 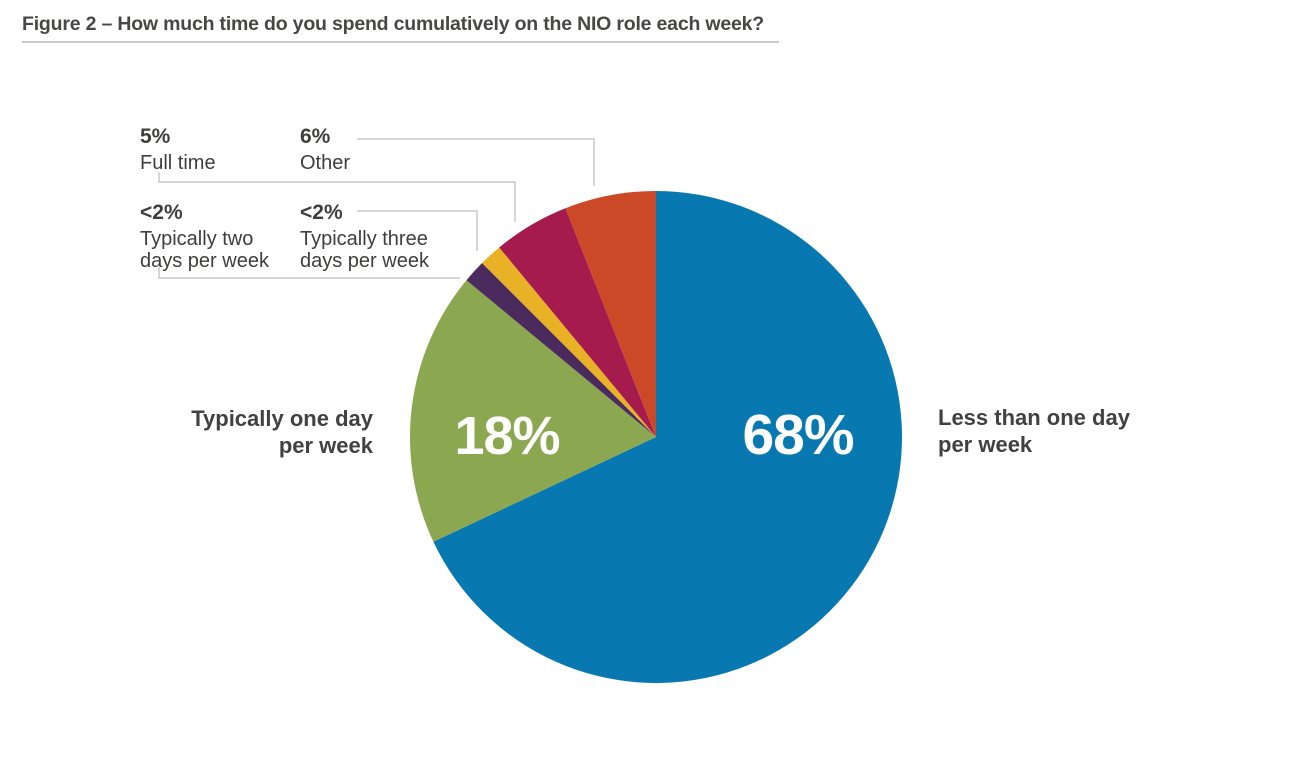 What do you see at coordinates (321, 212) in the screenshot?
I see `callout-three-days-pct: <2%` at bounding box center [321, 212].